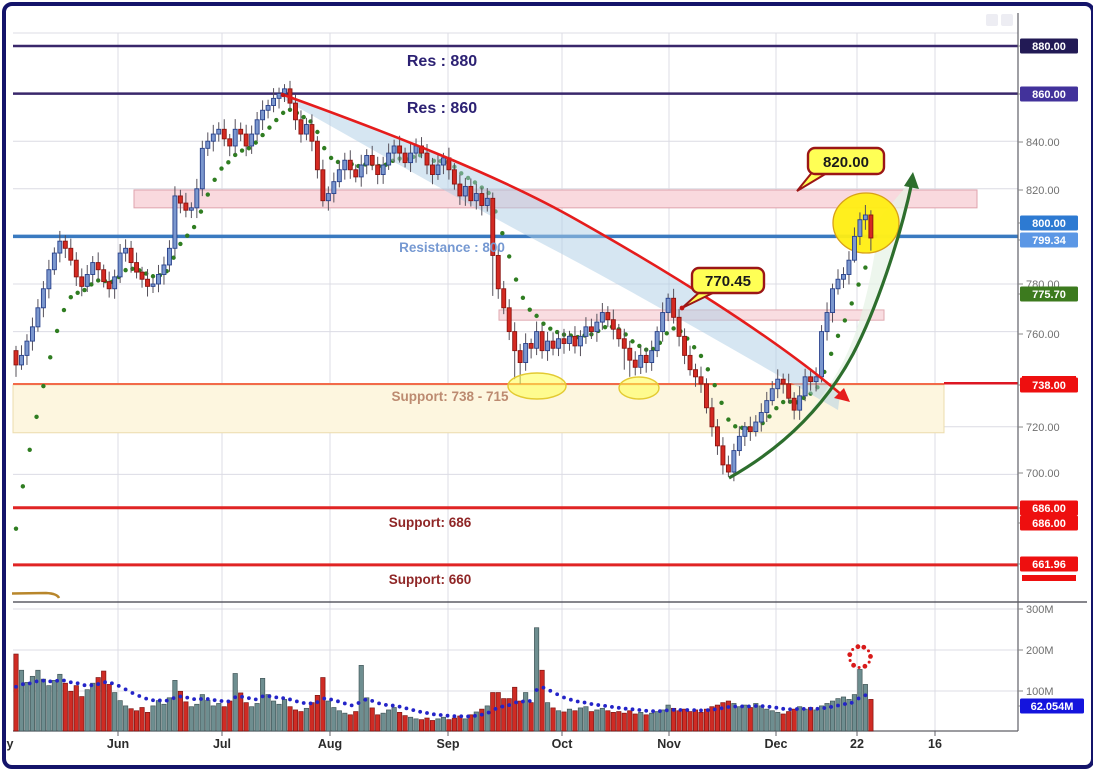 The width and height of the screenshot is (1093, 769). Describe the element at coordinates (866, 223) in the screenshot. I see `highlight-ellipse-breakout` at that location.